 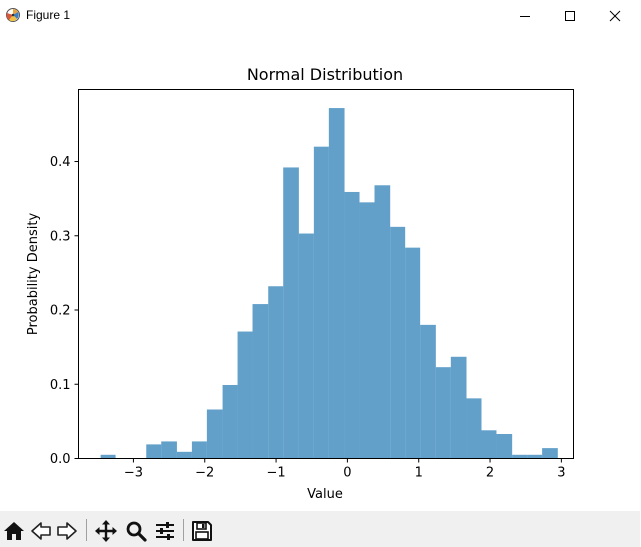 I want to click on save-button, so click(x=202, y=531).